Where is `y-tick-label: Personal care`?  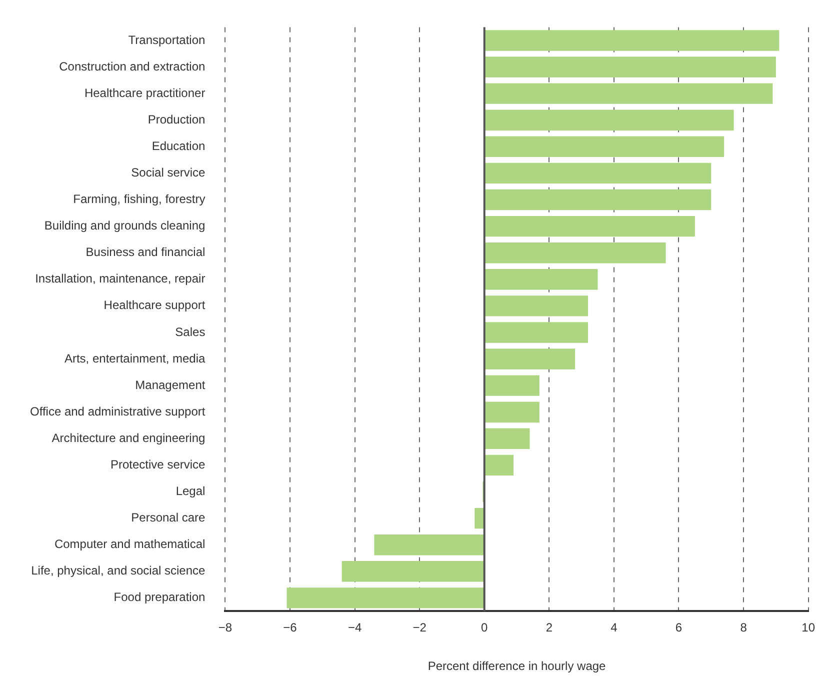 y-tick-label: Personal care is located at coordinates (168, 517).